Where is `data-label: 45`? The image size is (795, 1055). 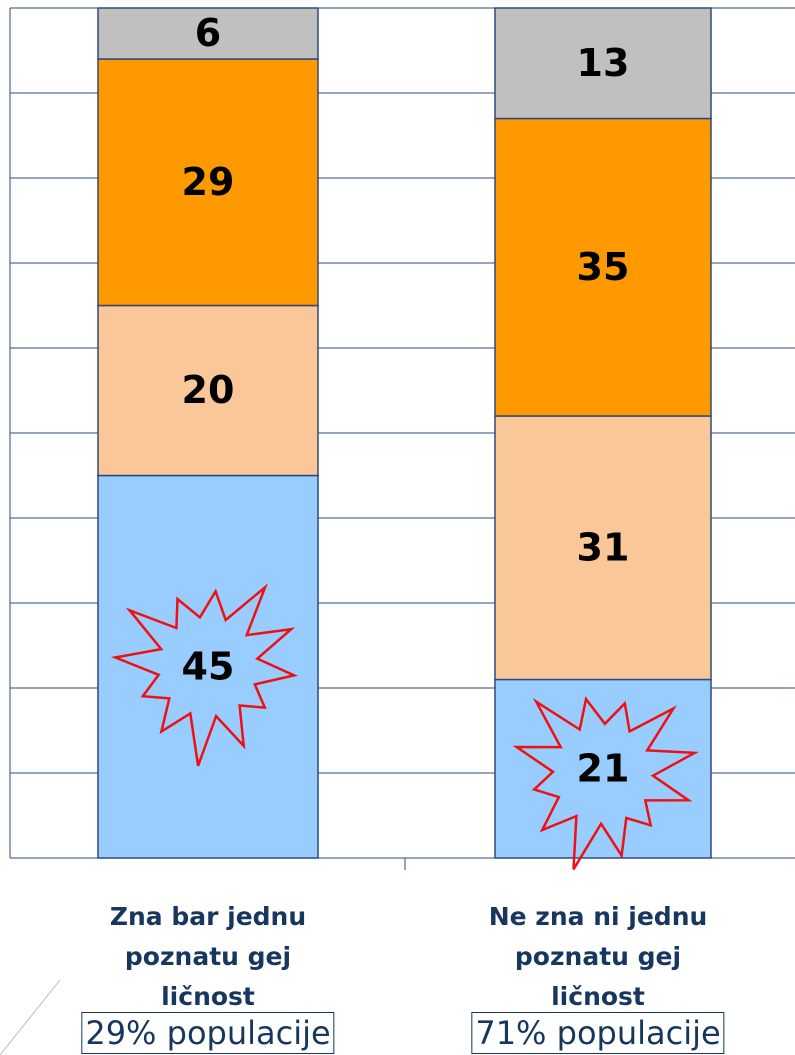
data-label: 45 is located at coordinates (208, 666).